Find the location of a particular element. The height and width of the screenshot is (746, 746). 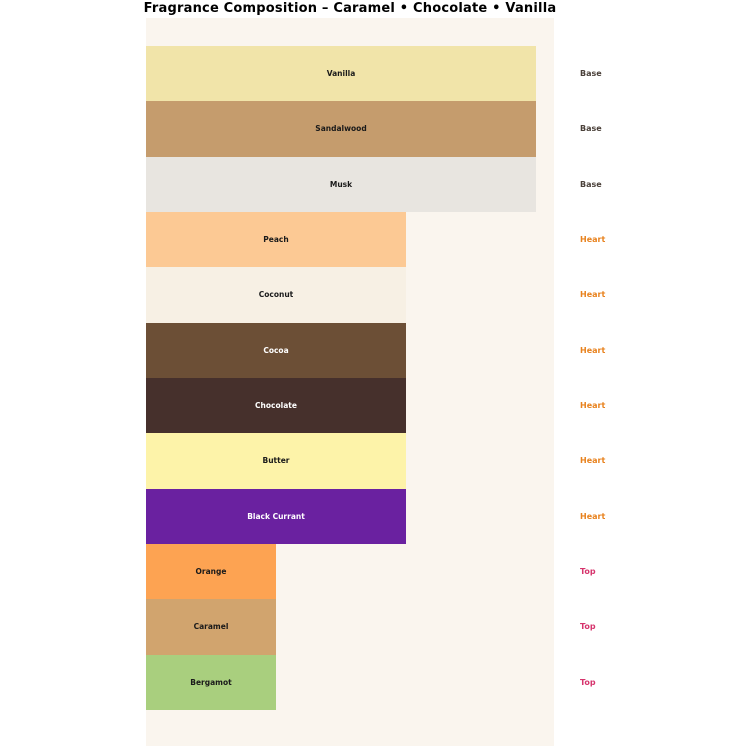

bar-label-black-currant: Black Currant is located at coordinates (276, 516).